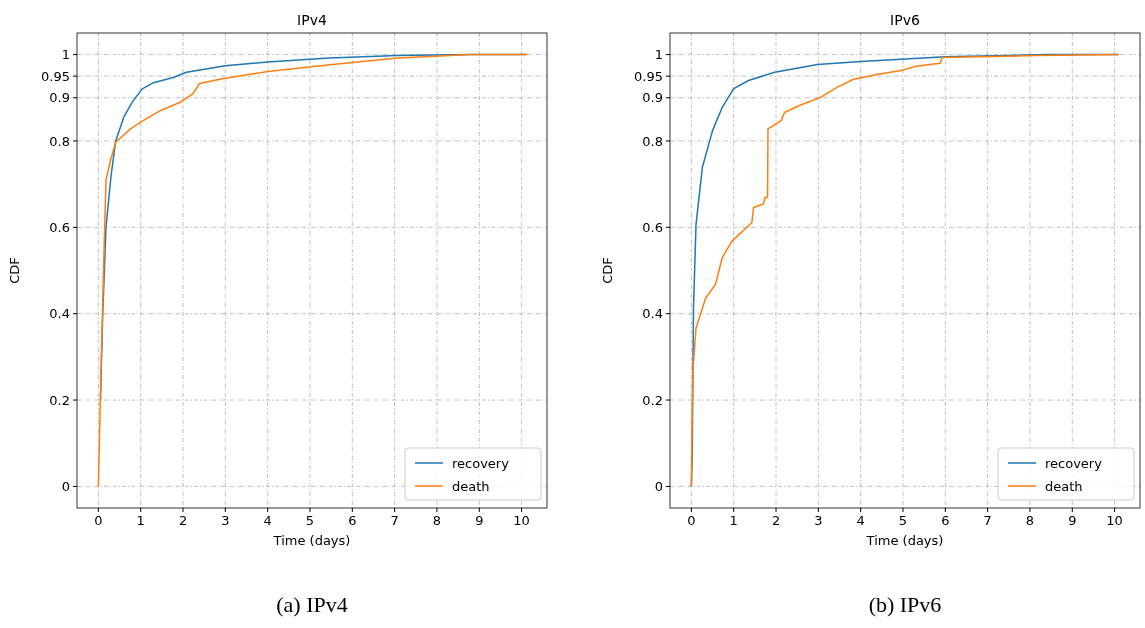 This screenshot has height=628, width=1145. Describe the element at coordinates (312, 604) in the screenshot. I see `text: (a) IPv4` at that location.